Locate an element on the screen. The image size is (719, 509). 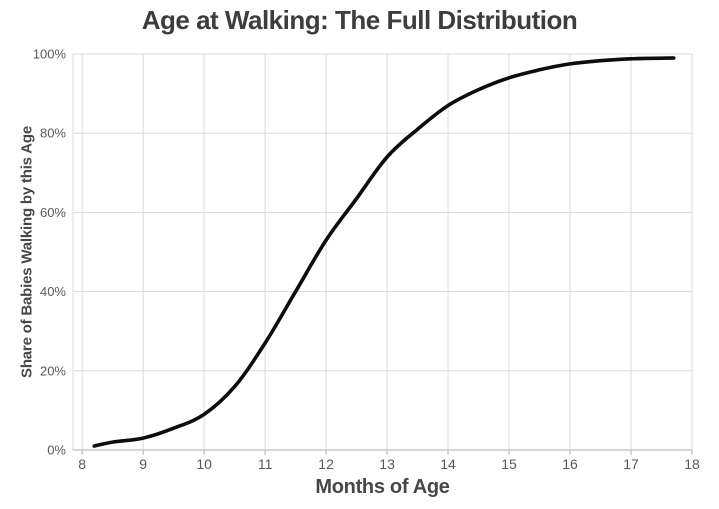
y-tick-label: 60% is located at coordinates (53, 212).